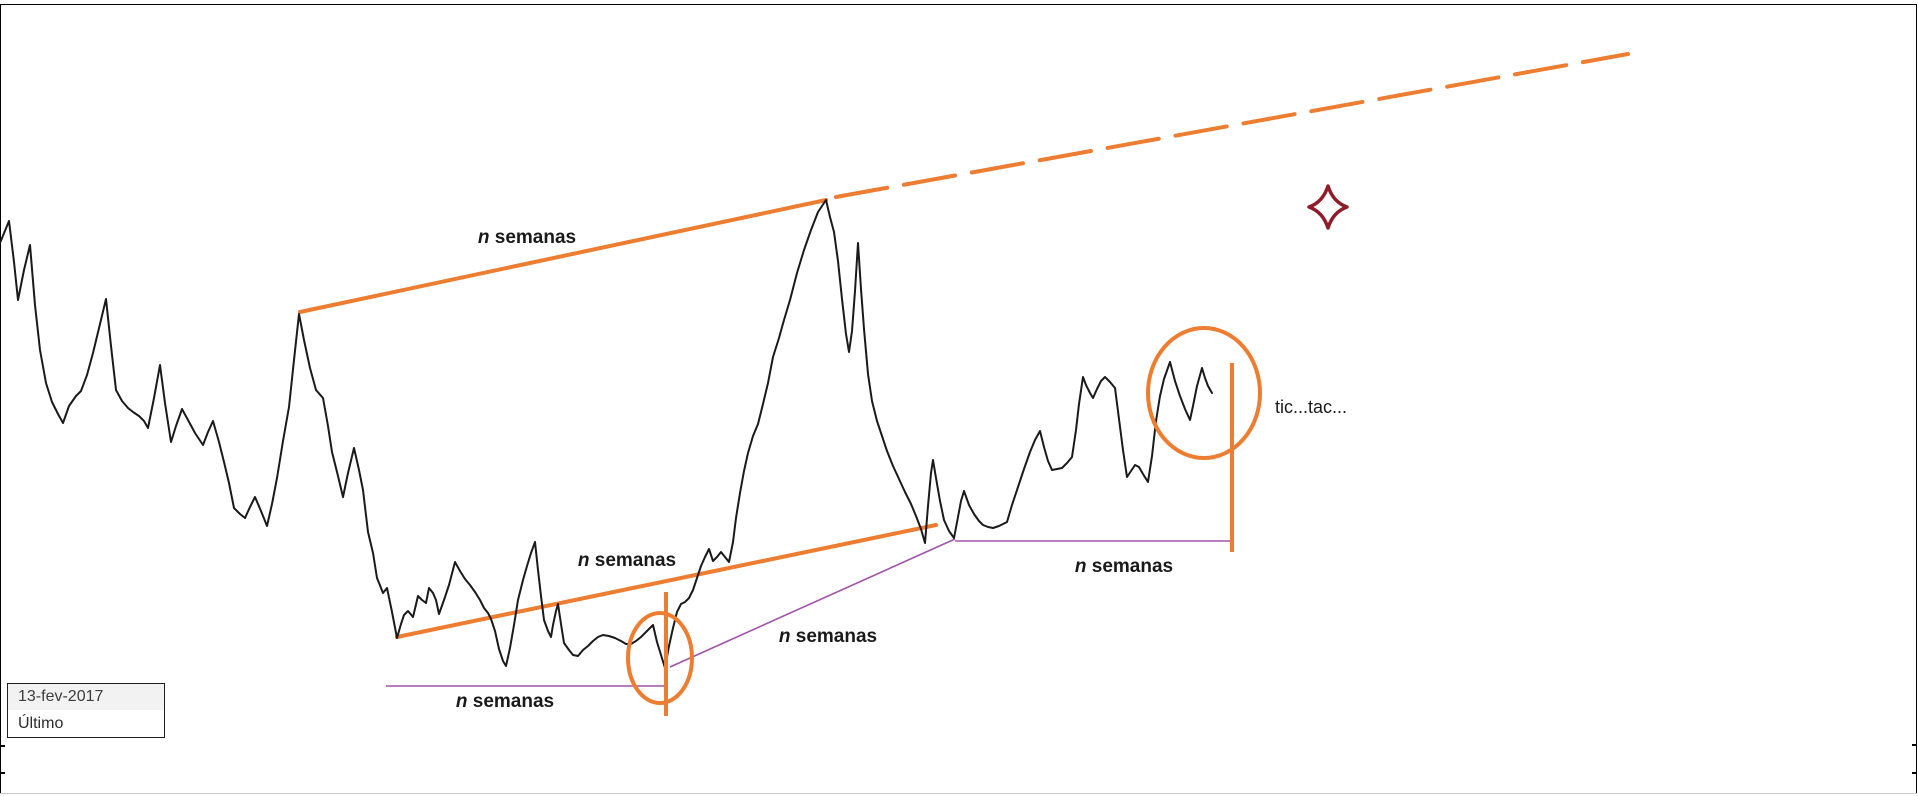 Image resolution: width=1918 pixels, height=796 pixels. What do you see at coordinates (1124, 566) in the screenshot?
I see `label-n-semanas-right: n semanas` at bounding box center [1124, 566].